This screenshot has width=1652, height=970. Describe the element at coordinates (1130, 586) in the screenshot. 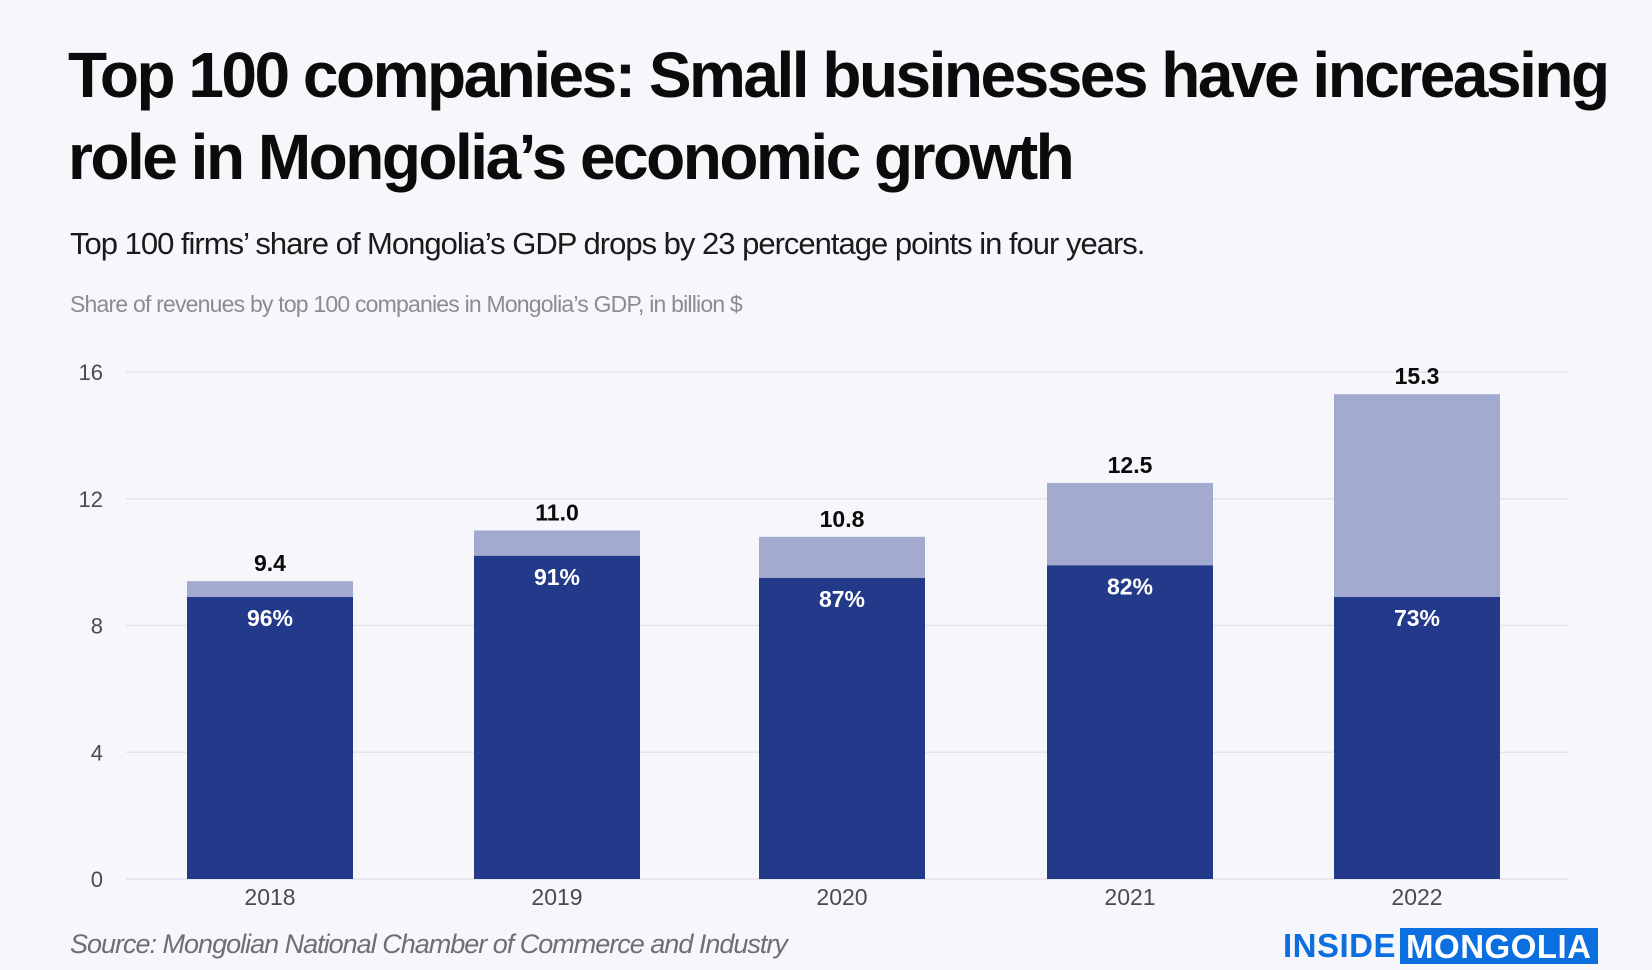

I see `share-data-label: 82%` at that location.